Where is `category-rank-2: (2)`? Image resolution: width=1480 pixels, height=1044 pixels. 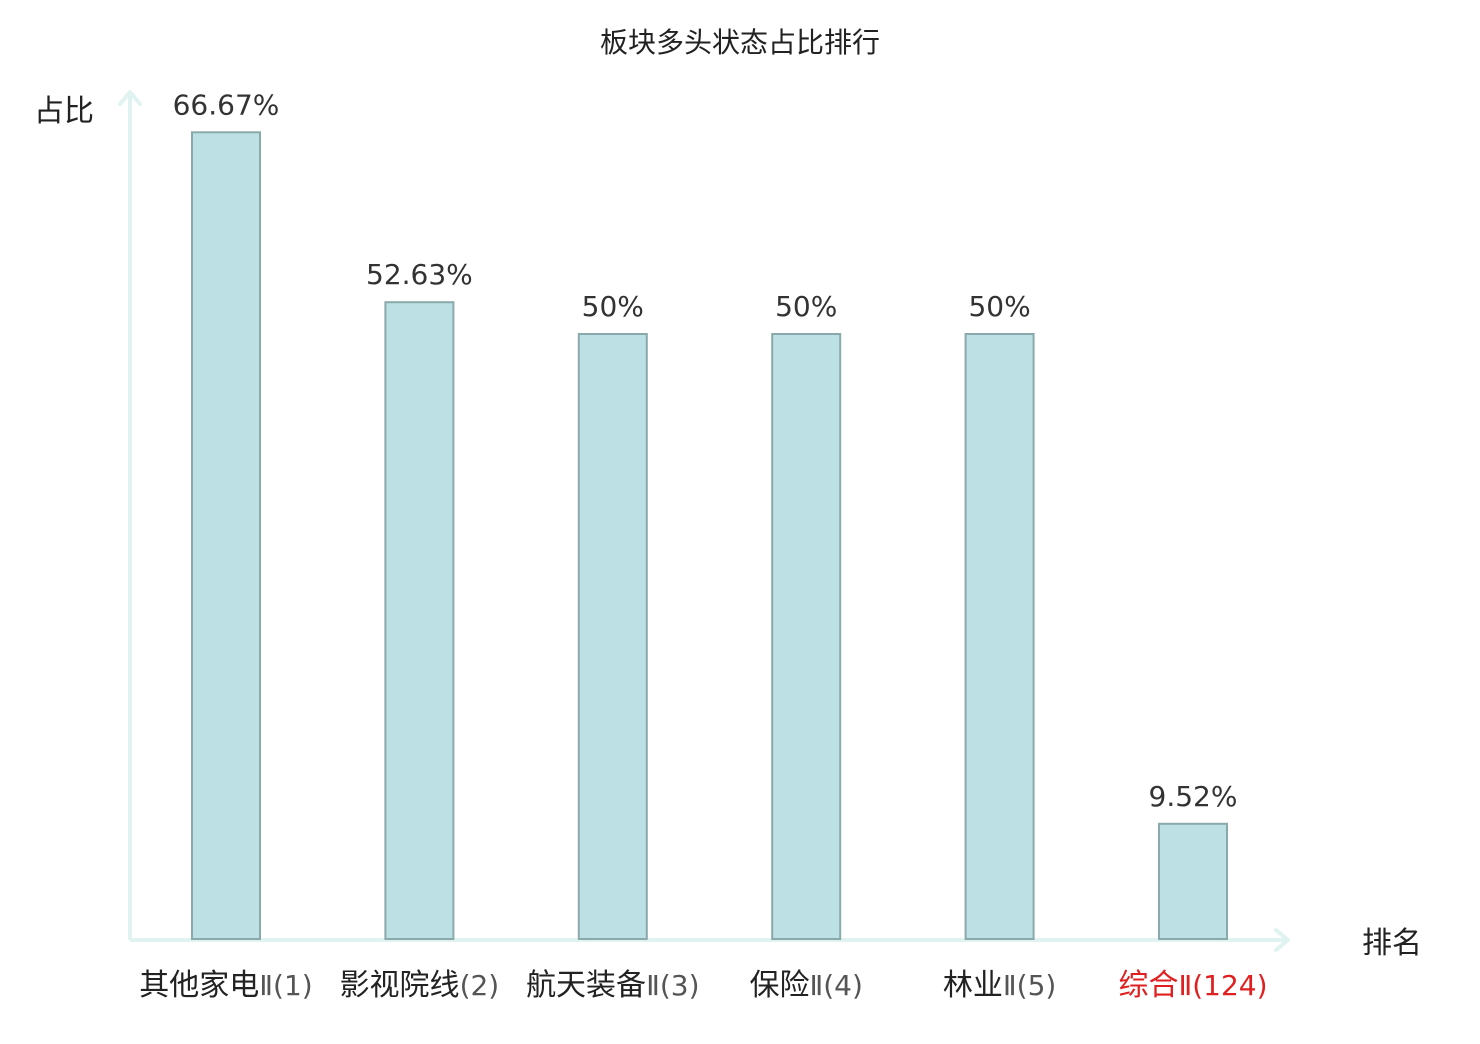 category-rank-2: (2) is located at coordinates (480, 985).